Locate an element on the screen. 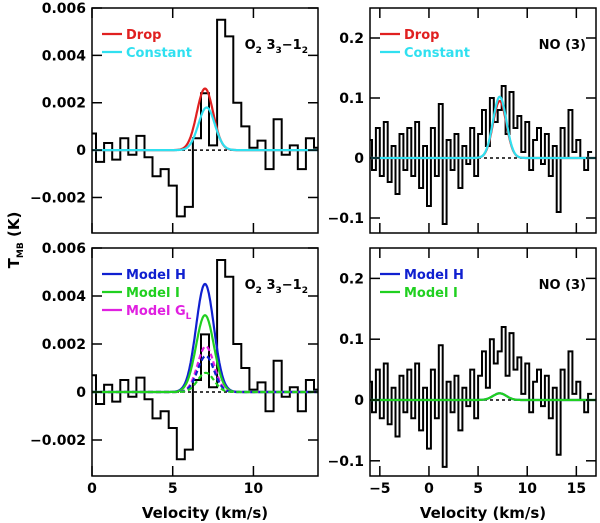  legend-entry: Model GL is located at coordinates (159, 313).